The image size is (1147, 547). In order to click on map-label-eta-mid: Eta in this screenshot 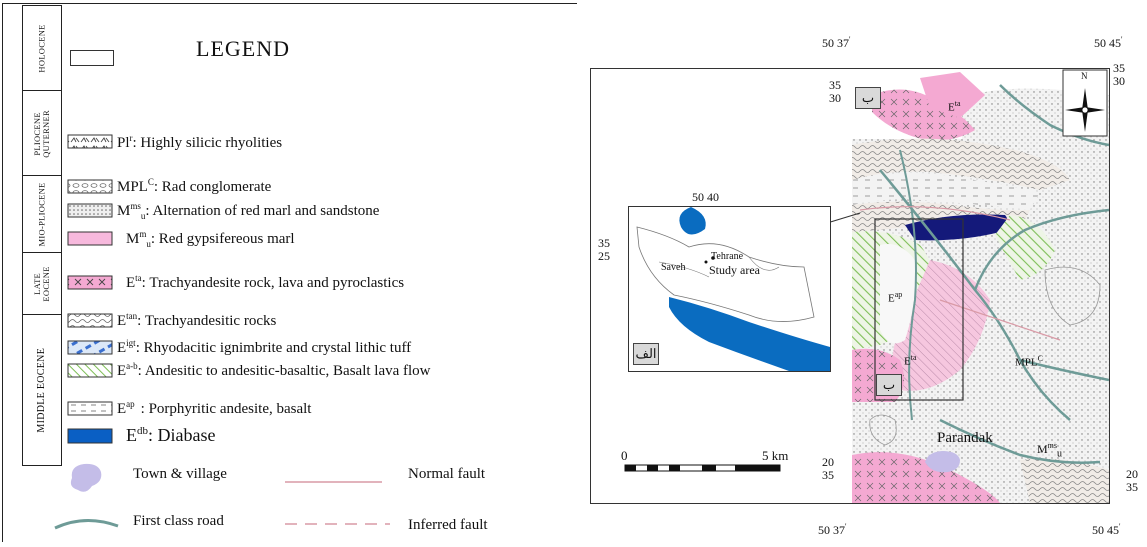, I will do `click(910, 360)`.